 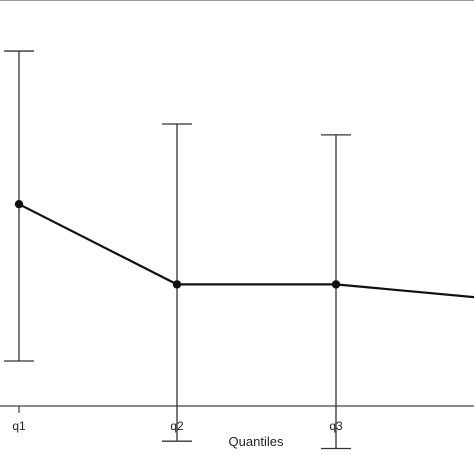 What do you see at coordinates (19, 426) in the screenshot?
I see `x-tick-label-q1: q1` at bounding box center [19, 426].